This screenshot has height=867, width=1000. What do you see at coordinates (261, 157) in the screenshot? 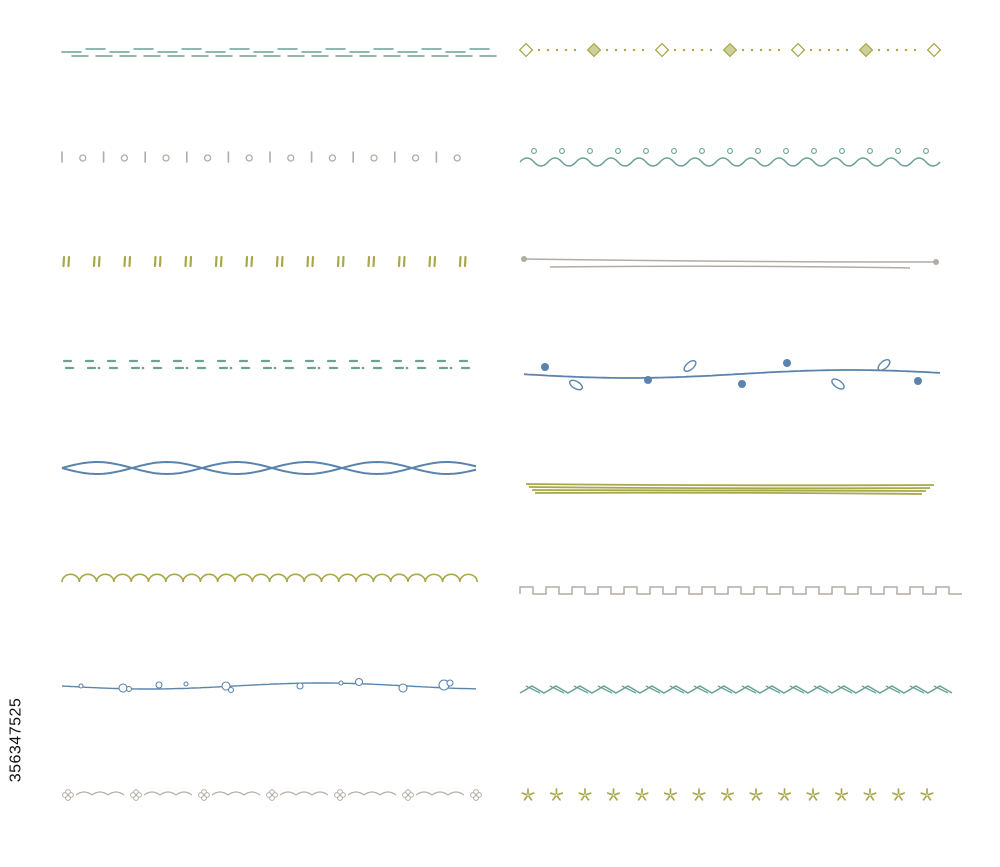
I see `bars-circles-border` at bounding box center [261, 157].